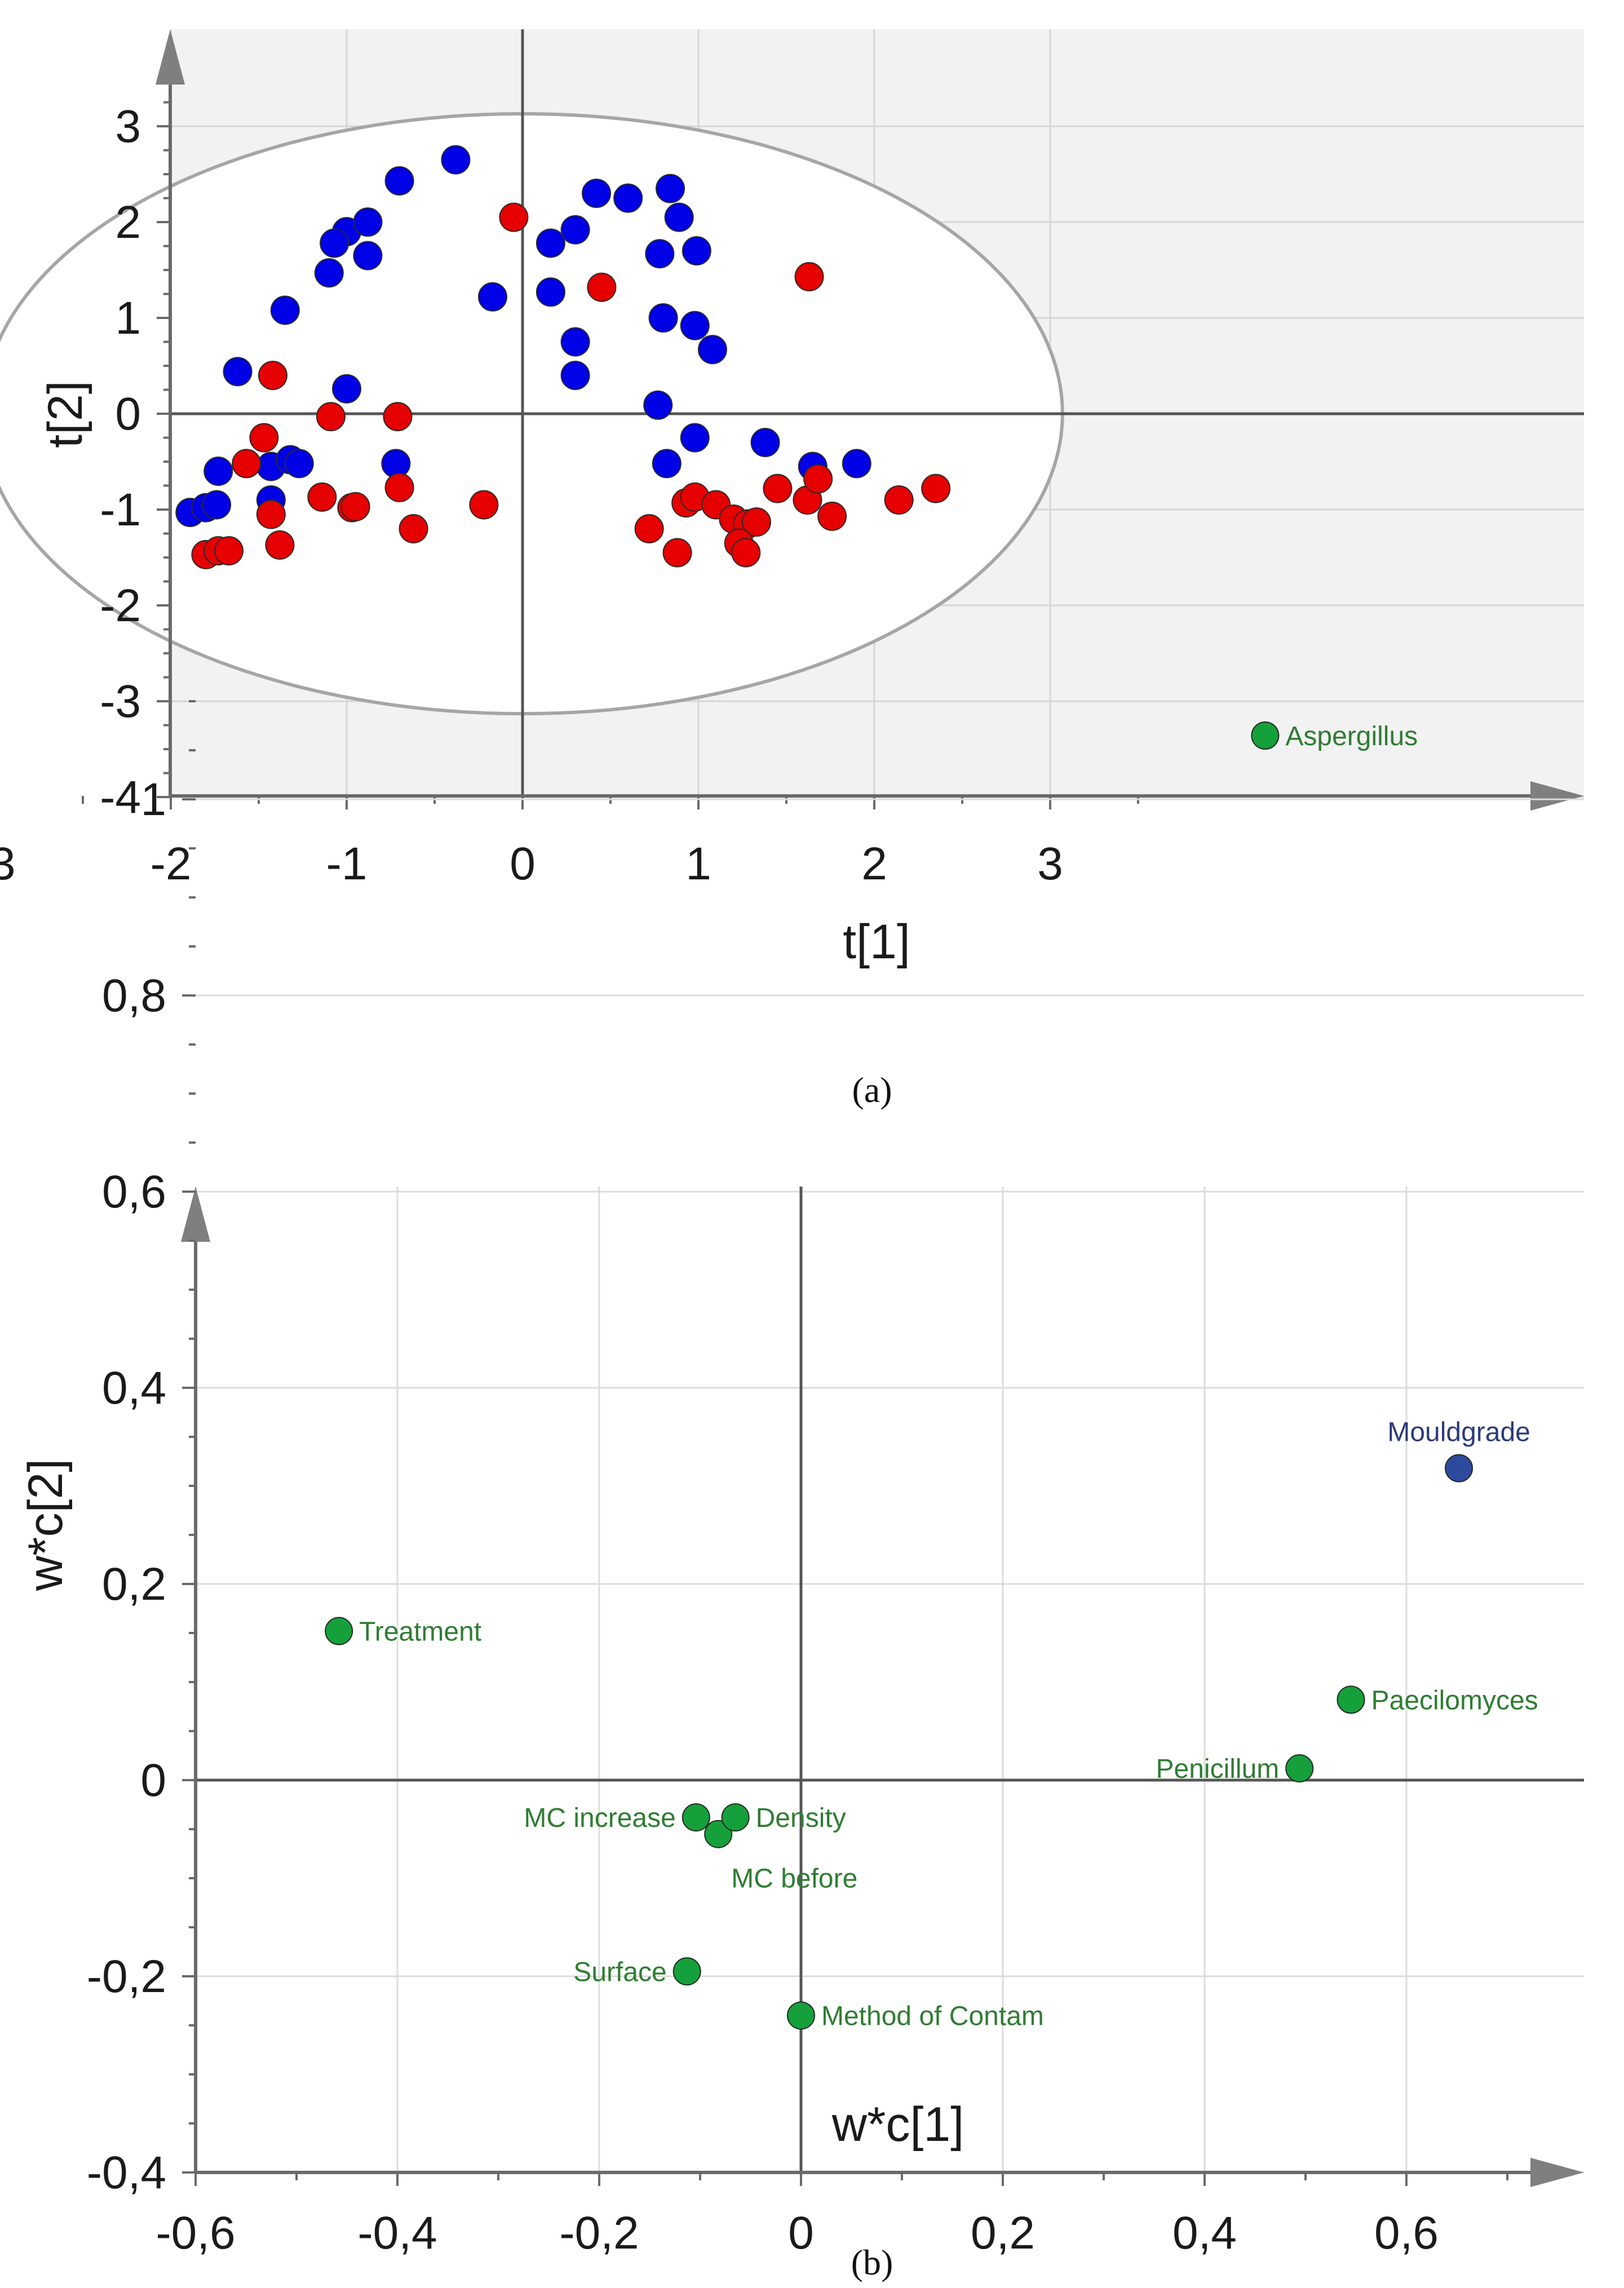 This screenshot has height=2288, width=1624. Describe the element at coordinates (347, 863) in the screenshot. I see `panel-a-x-tick-label-1: -1` at that location.